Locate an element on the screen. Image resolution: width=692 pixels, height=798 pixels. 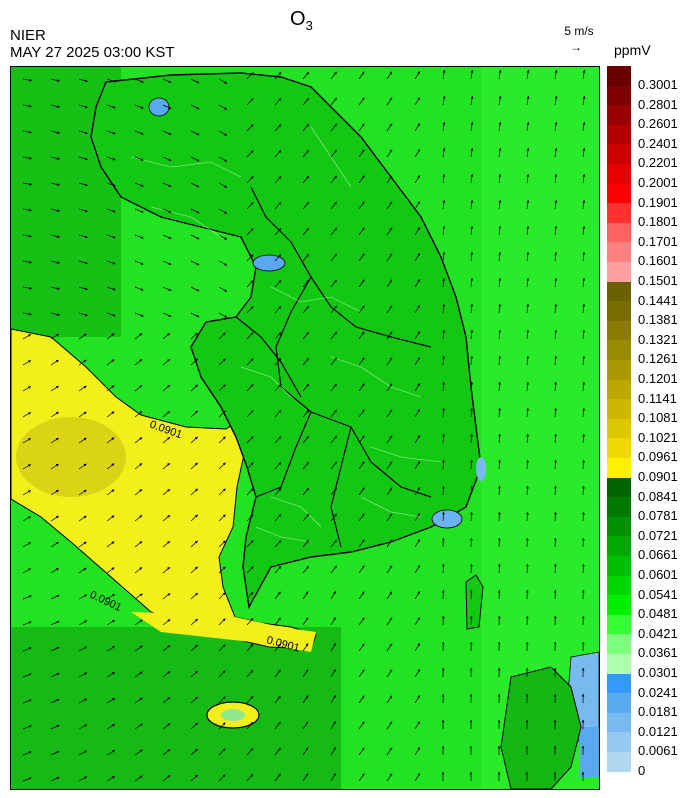
legend-label: 0.0241 is located at coordinates (658, 692).